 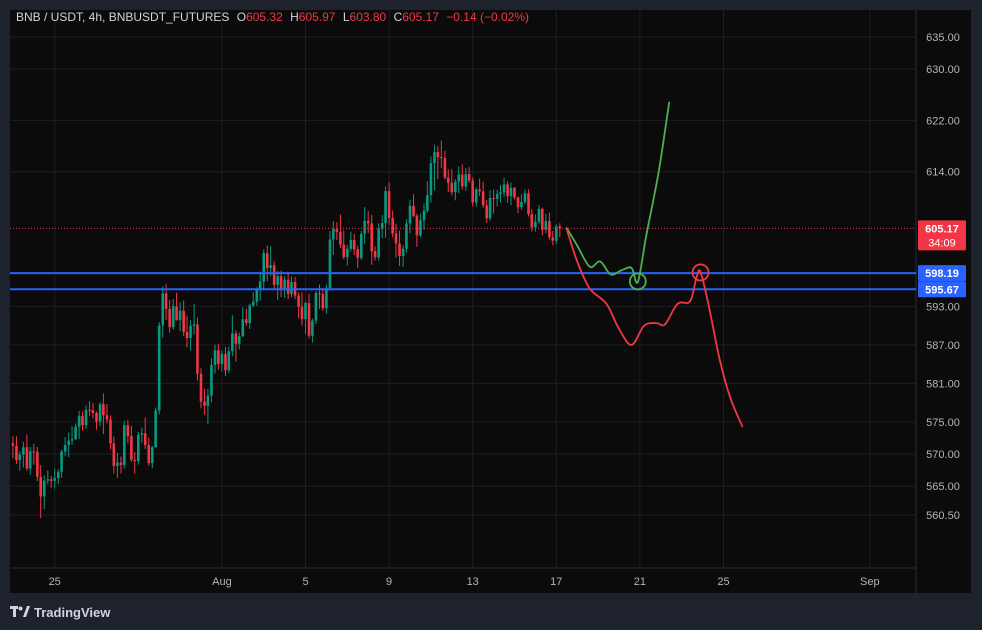 I want to click on y-axis-tick-label: 575.00, so click(x=943, y=423).